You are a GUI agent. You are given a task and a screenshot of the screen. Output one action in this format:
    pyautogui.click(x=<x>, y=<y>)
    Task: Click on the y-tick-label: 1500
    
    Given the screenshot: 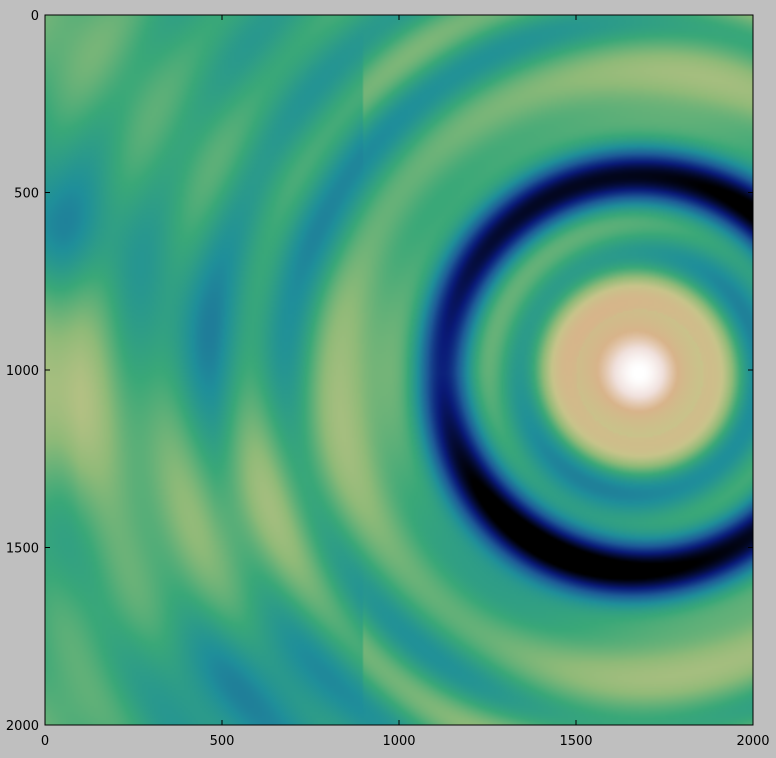 What is the action you would take?
    pyautogui.click(x=22, y=549)
    